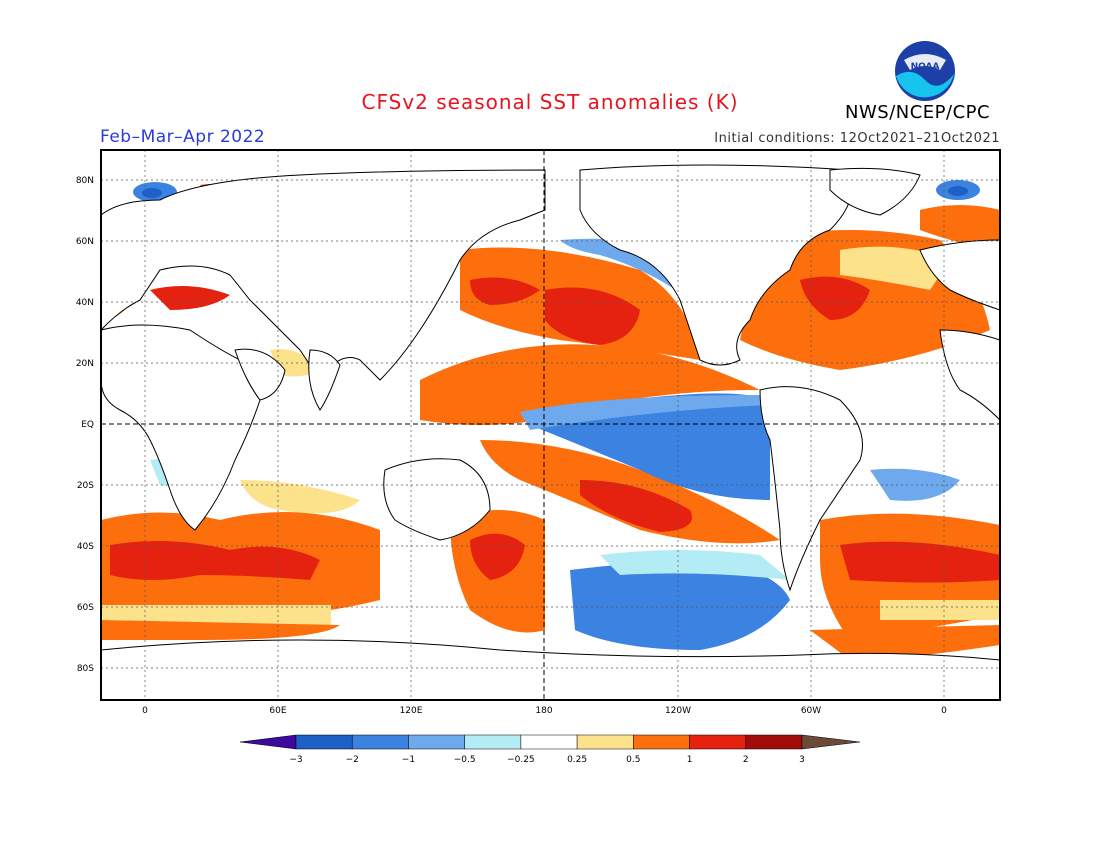 This screenshot has height=850, width=1100. What do you see at coordinates (918, 112) in the screenshot?
I see `agency-label: NWS/NCEP/CPC` at bounding box center [918, 112].